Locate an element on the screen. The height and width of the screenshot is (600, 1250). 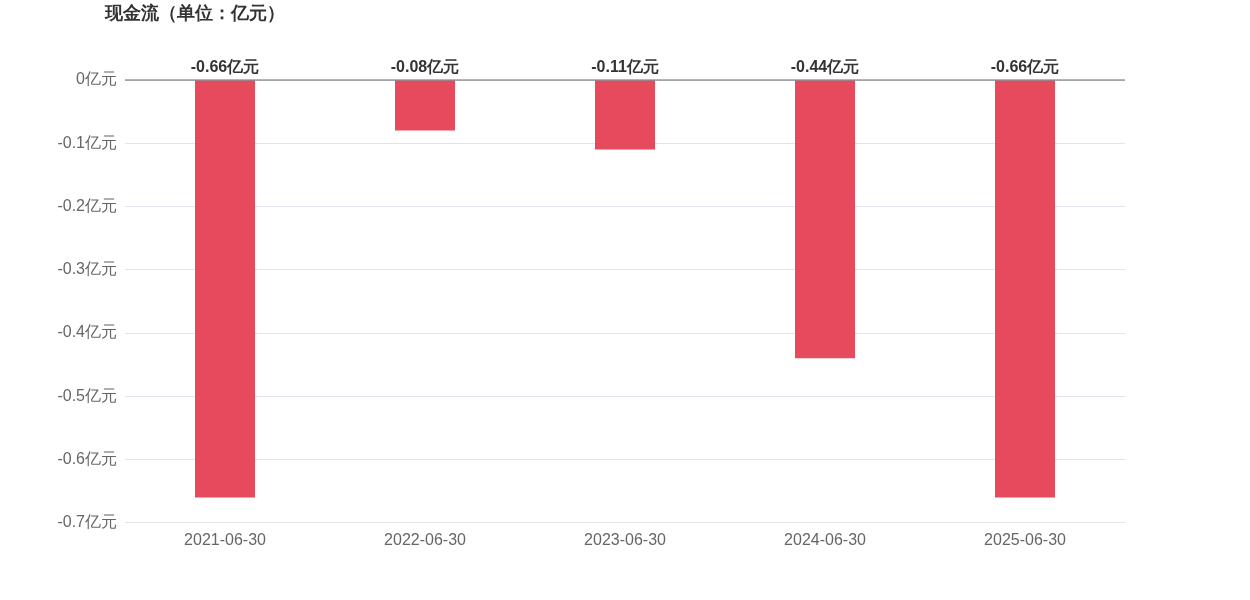
x-tick-label: 2024-06-30 is located at coordinates (825, 539).